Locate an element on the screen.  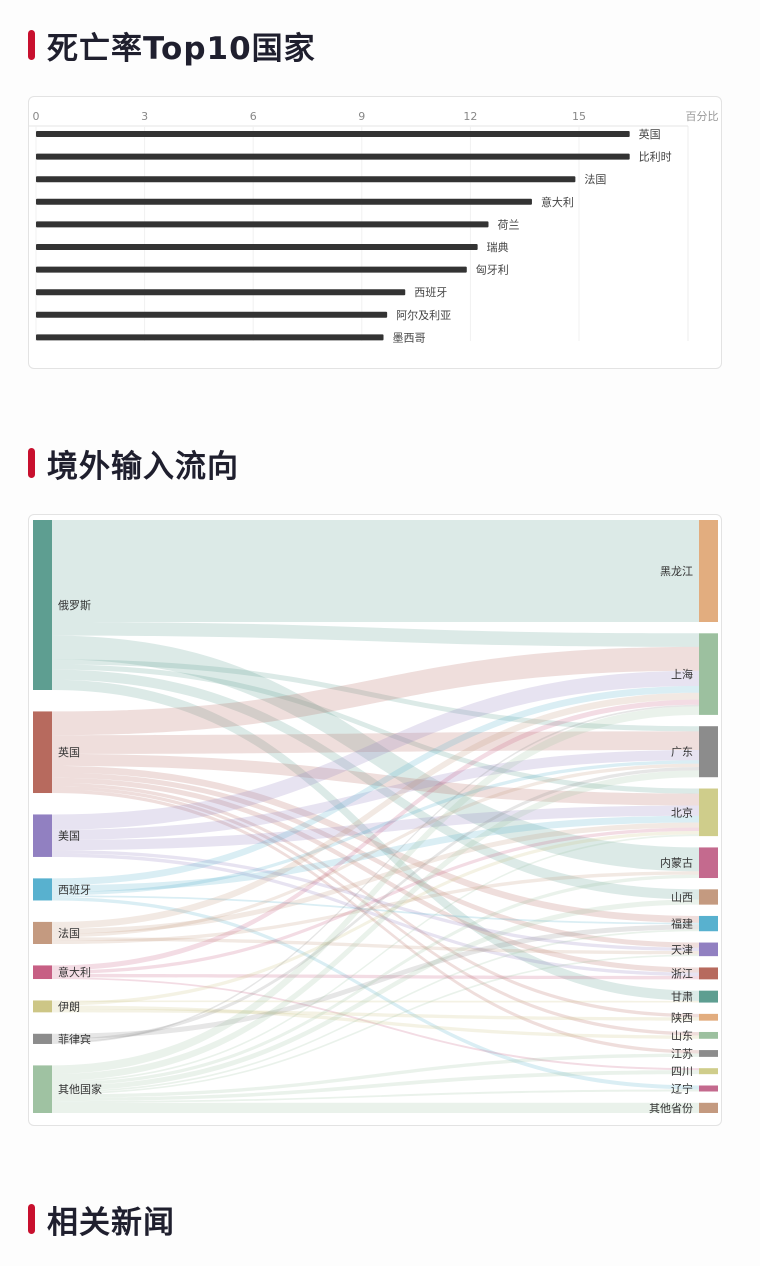
link-俄罗斯-广东 is located at coordinates (375, 695).